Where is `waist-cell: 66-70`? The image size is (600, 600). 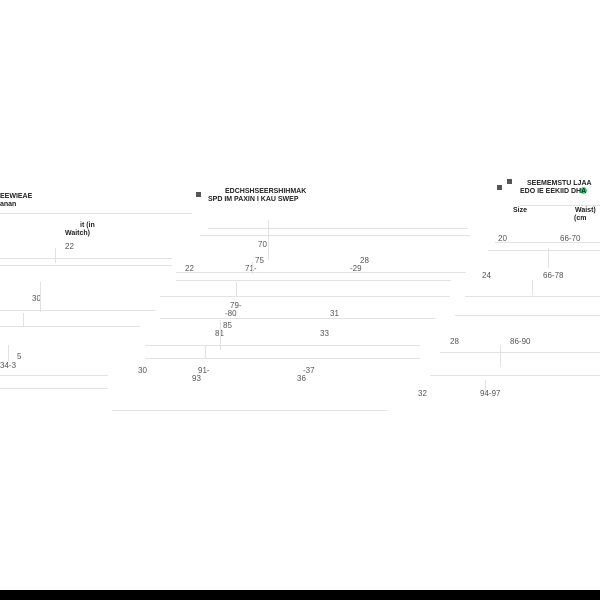
waist-cell: 66-70 is located at coordinates (570, 238).